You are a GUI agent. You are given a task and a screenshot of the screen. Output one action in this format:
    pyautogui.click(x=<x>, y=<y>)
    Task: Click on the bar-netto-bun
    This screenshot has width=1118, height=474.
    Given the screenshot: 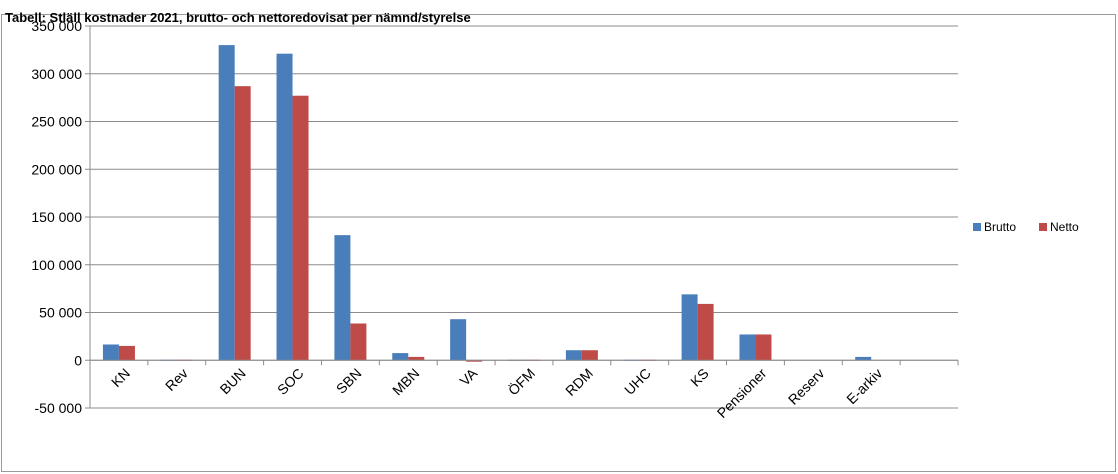 What is the action you would take?
    pyautogui.click(x=242, y=223)
    